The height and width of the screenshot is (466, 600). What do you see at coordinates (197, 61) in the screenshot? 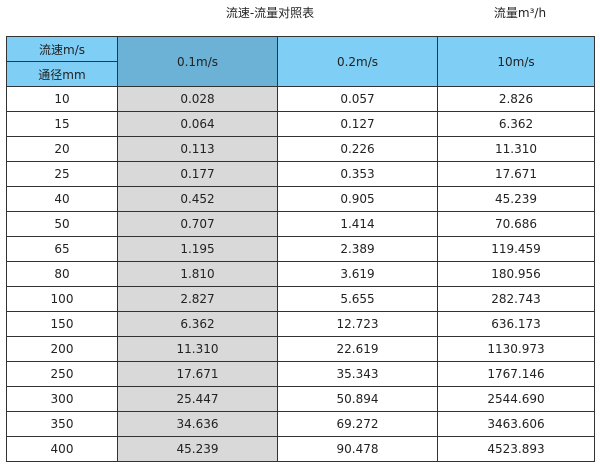
I see `column-header: 0.1m/s` at bounding box center [197, 61].